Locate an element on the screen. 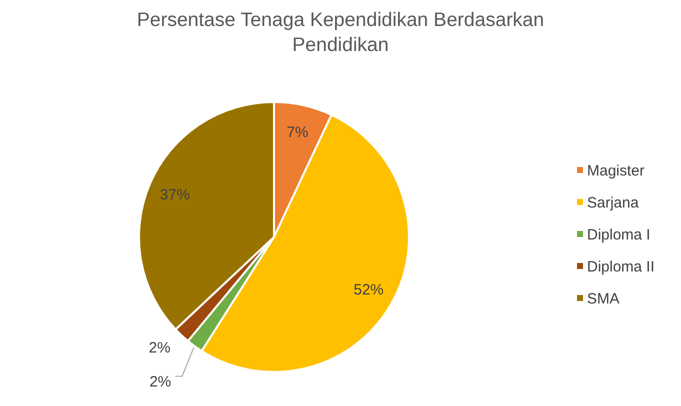 This screenshot has width=681, height=406. chart-title: Persentase Tenaga Kependidikan Berdasarkan Pendidikan is located at coordinates (340, 32).